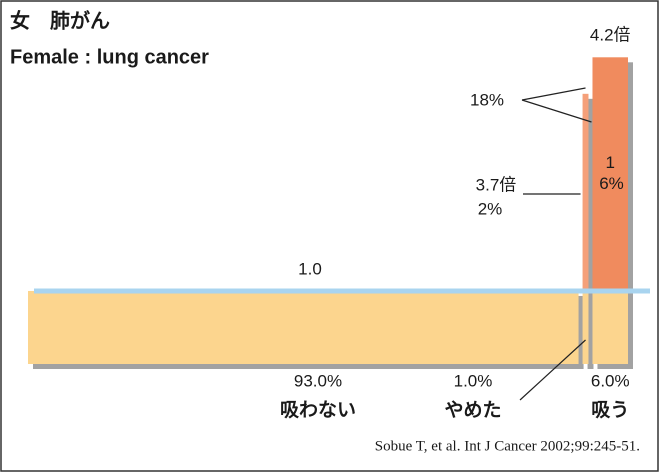 The image size is (660, 473). What do you see at coordinates (610, 34) in the screenshot?
I see `value-label: 4.2倍` at bounding box center [610, 34].